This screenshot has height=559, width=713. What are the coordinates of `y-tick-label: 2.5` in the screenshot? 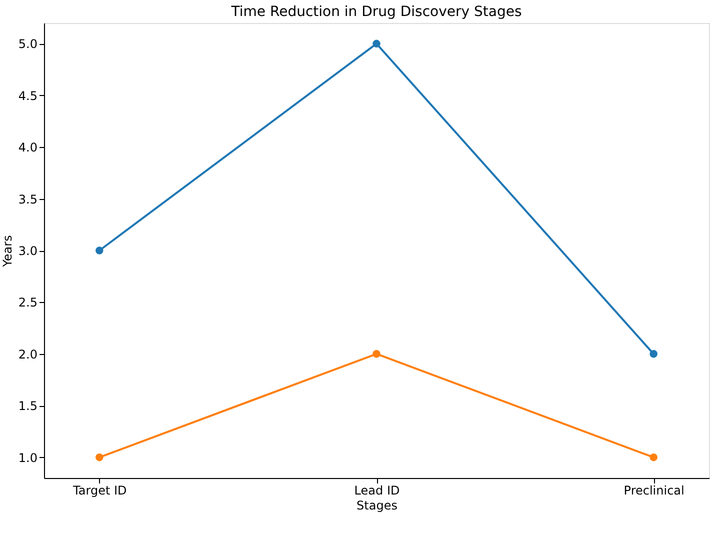 It's located at (28, 303).